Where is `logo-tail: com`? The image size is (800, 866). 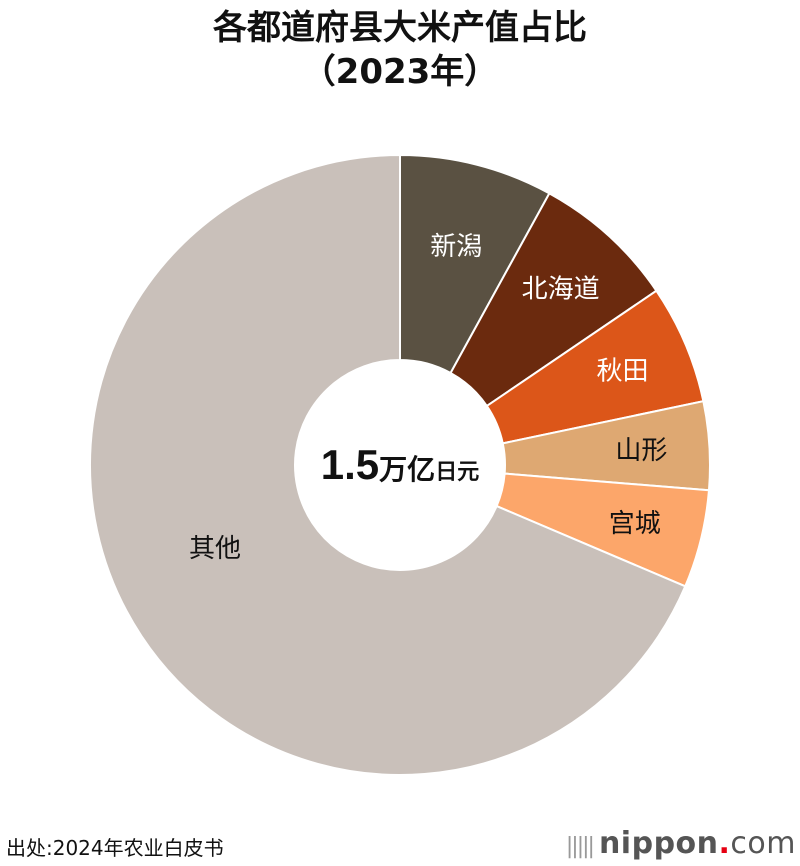
logo-tail: com is located at coordinates (763, 843).